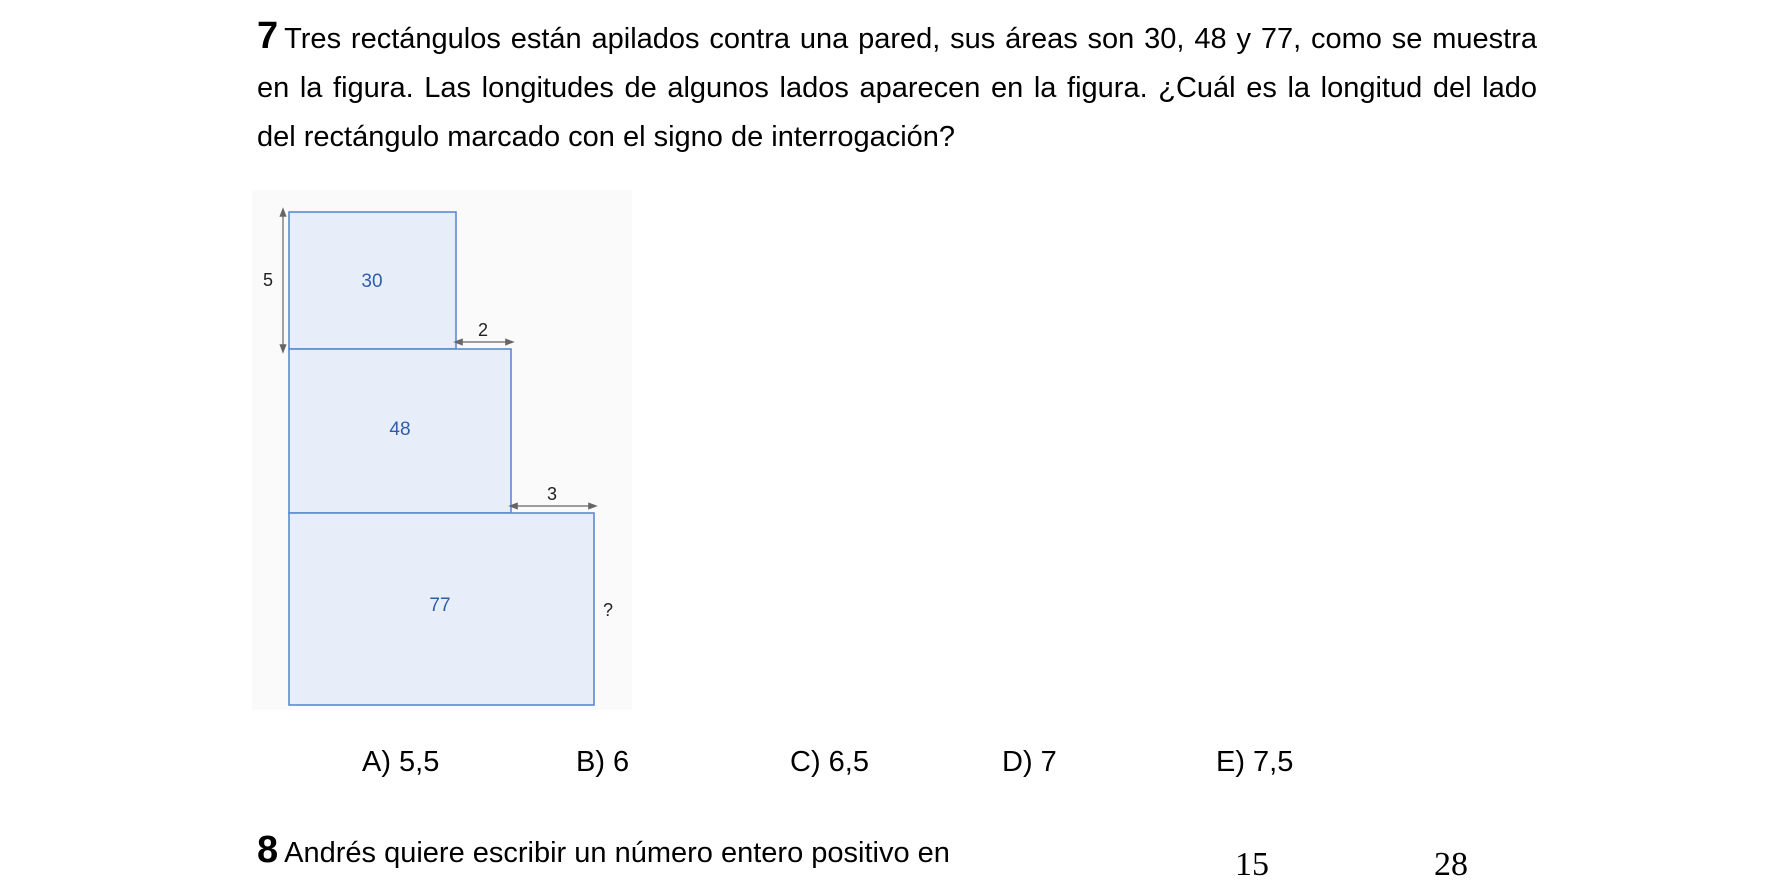 This screenshot has width=1786, height=884. I want to click on area-77-label: 77, so click(439, 605).